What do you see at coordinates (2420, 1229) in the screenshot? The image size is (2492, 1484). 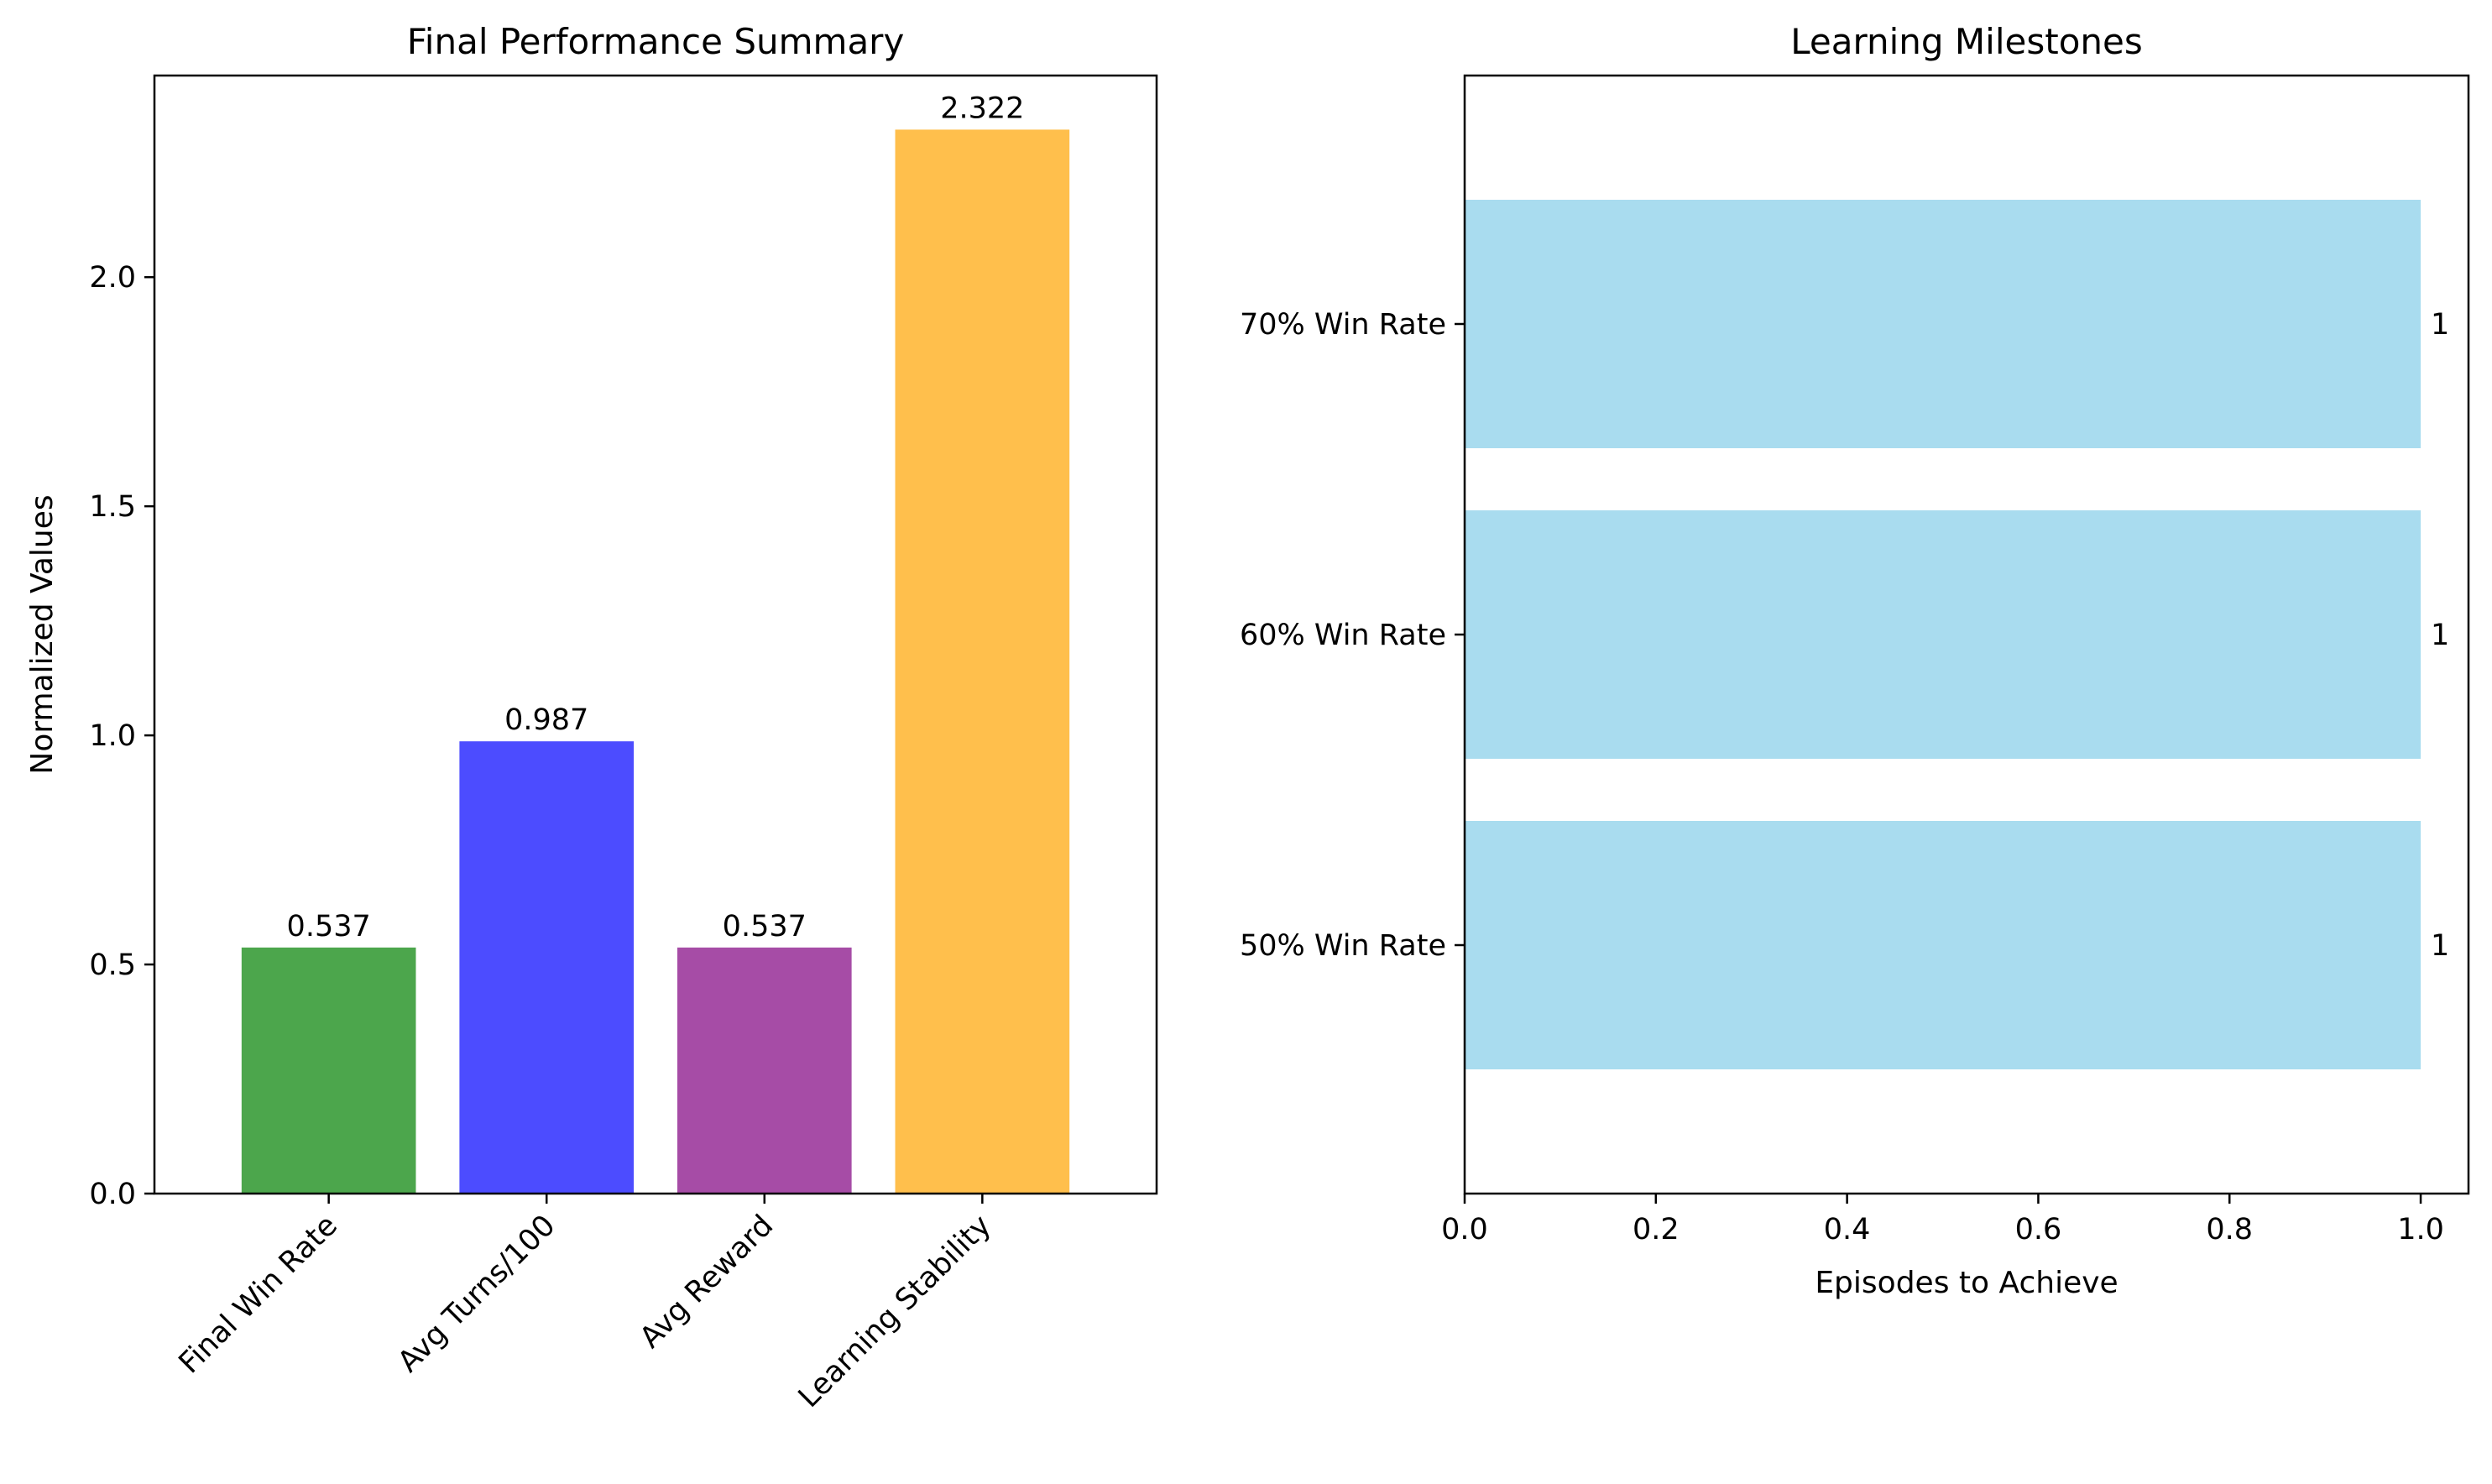 I see `x-tick-label: 1.0` at bounding box center [2420, 1229].